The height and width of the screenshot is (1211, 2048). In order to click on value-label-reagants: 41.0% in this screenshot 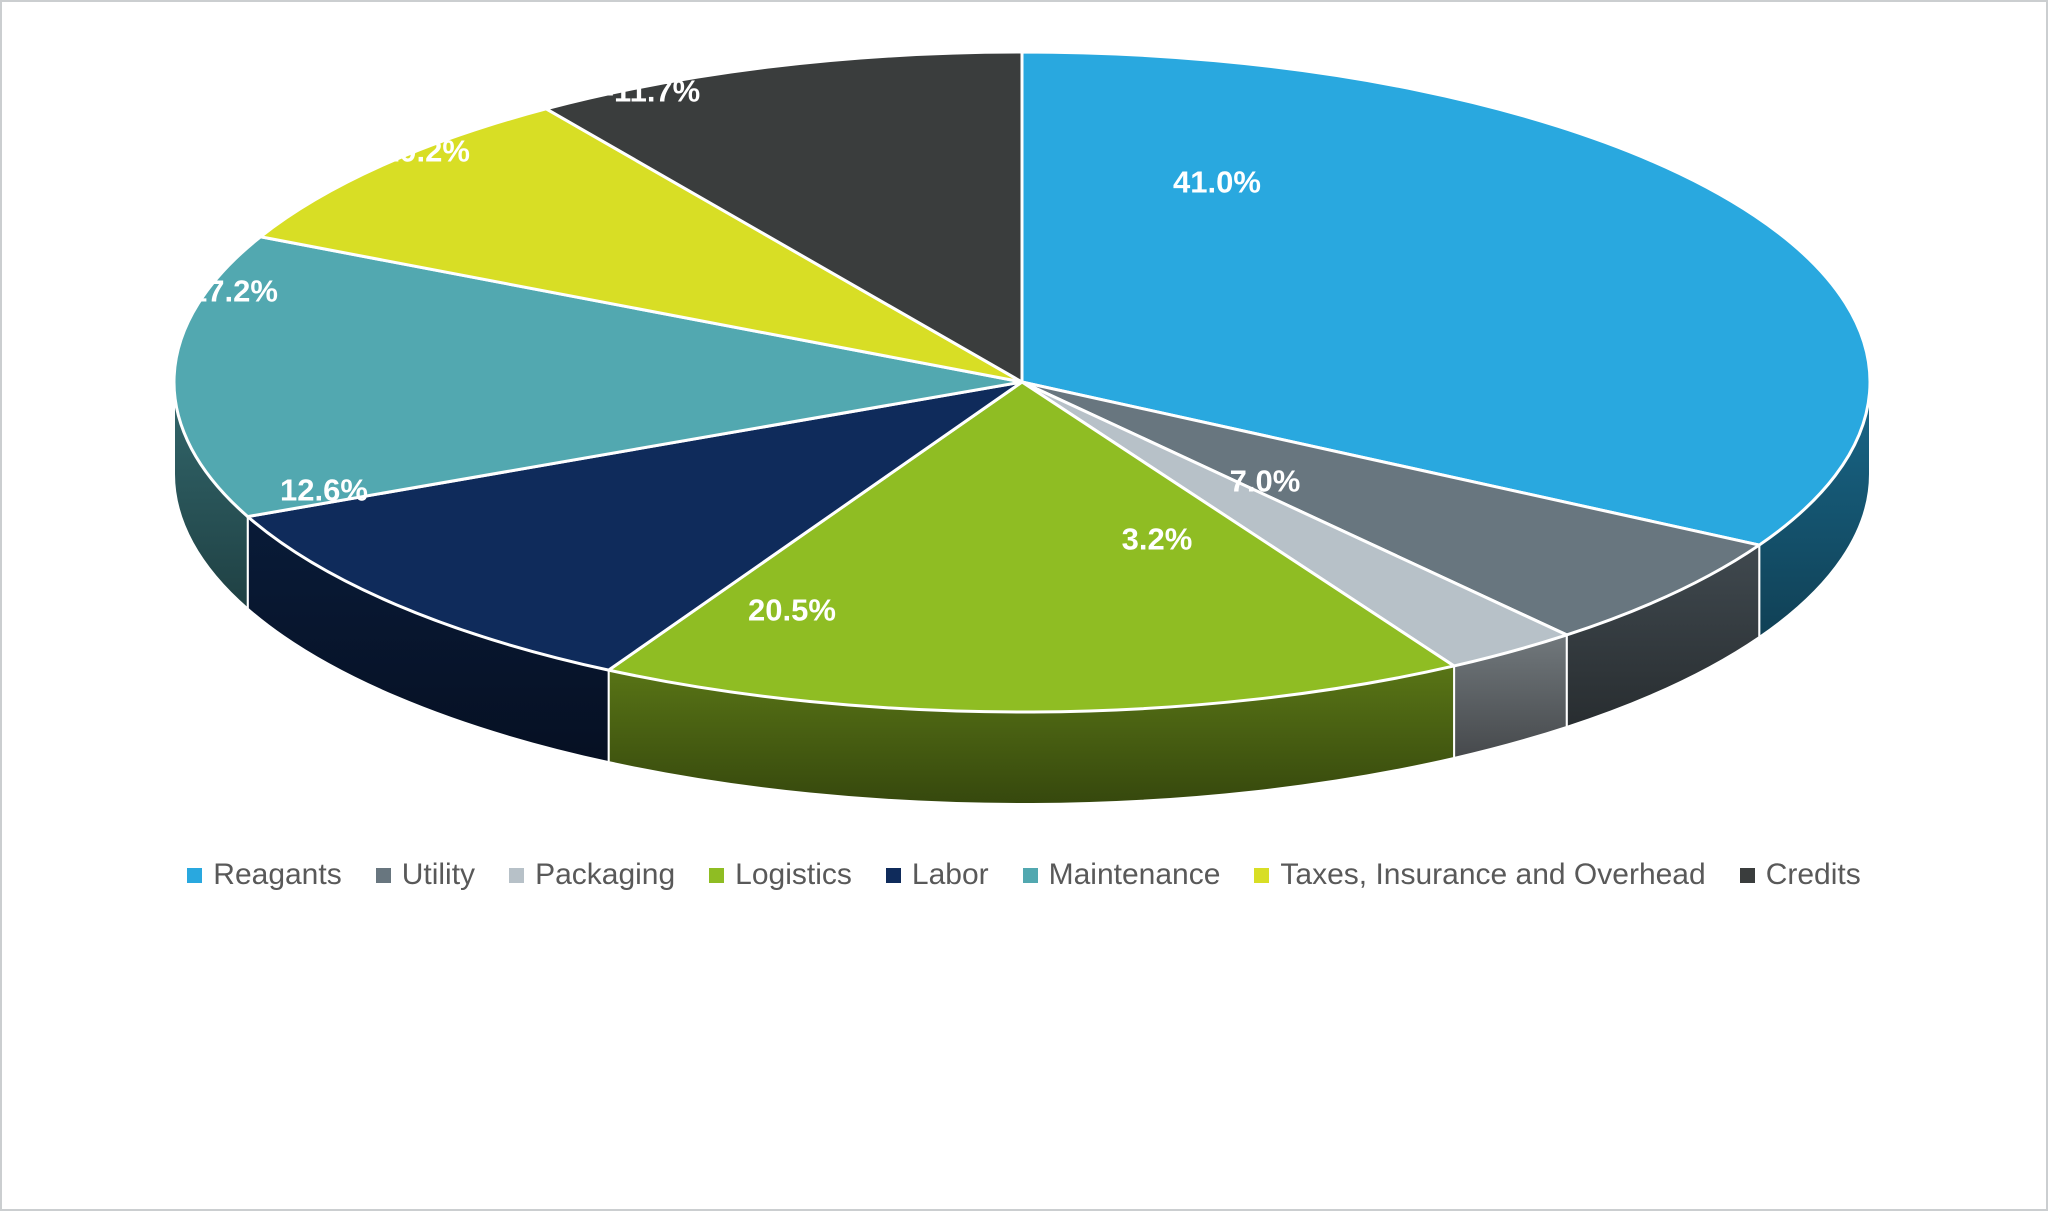, I will do `click(1217, 182)`.